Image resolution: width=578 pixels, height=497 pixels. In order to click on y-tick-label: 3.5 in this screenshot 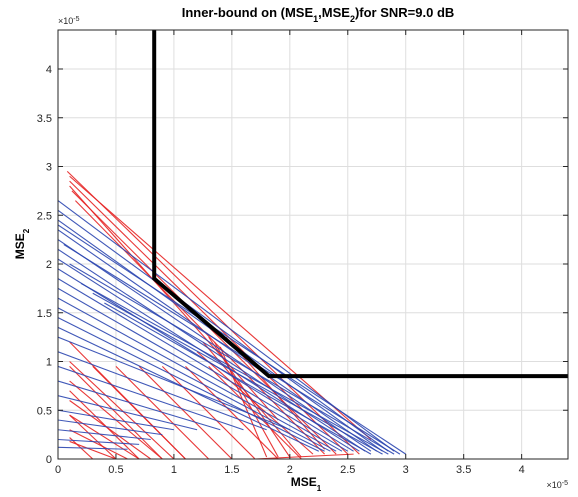, I will do `click(44, 119)`.